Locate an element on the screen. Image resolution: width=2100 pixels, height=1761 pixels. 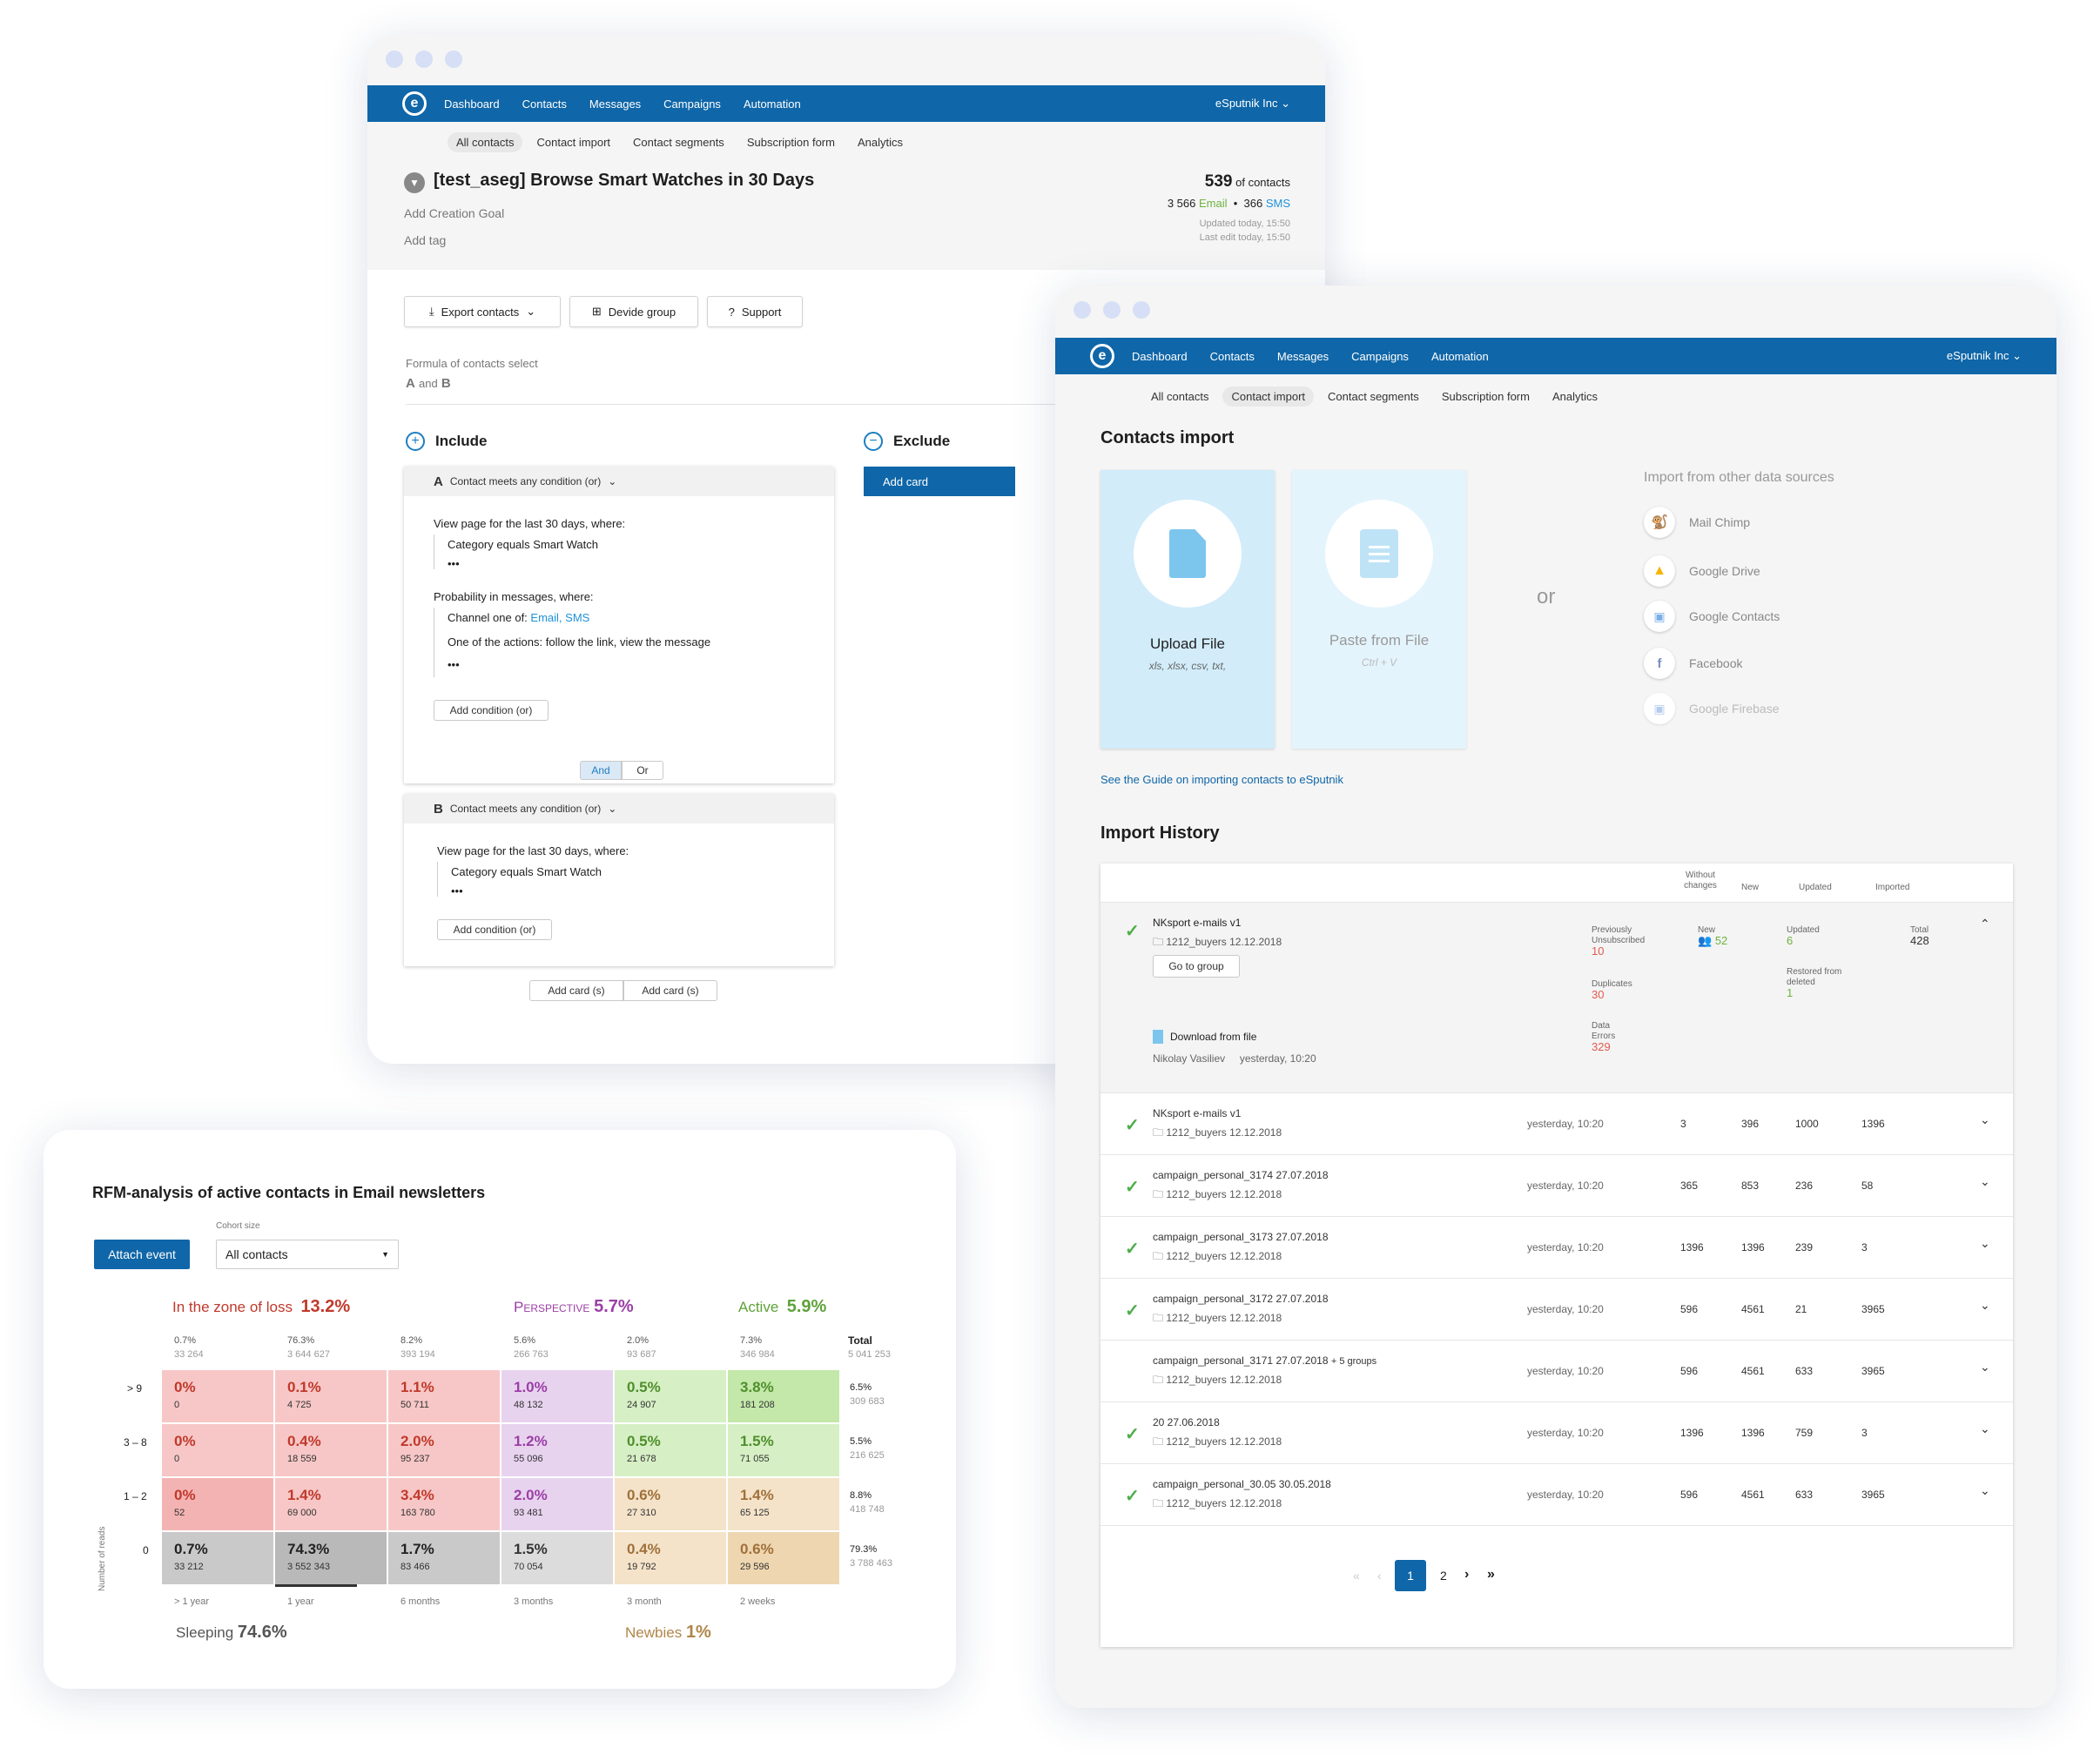
heatmap-cell: 1.4% 65 125 is located at coordinates (784, 1504).